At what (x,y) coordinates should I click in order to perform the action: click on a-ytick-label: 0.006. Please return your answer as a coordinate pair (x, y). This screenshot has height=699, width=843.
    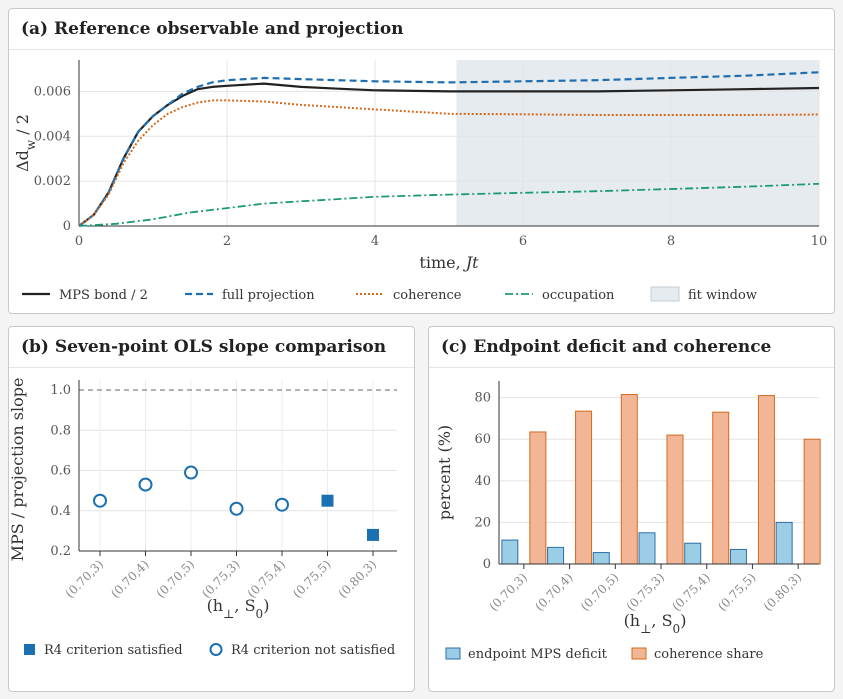
    Looking at the image, I should click on (52, 91).